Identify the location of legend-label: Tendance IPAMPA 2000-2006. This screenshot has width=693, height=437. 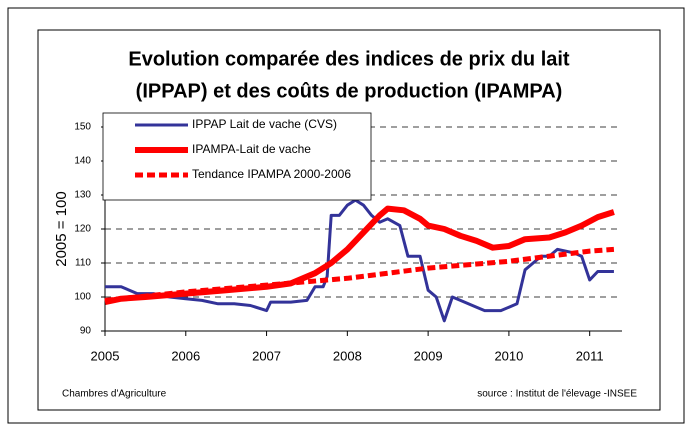
(271, 174).